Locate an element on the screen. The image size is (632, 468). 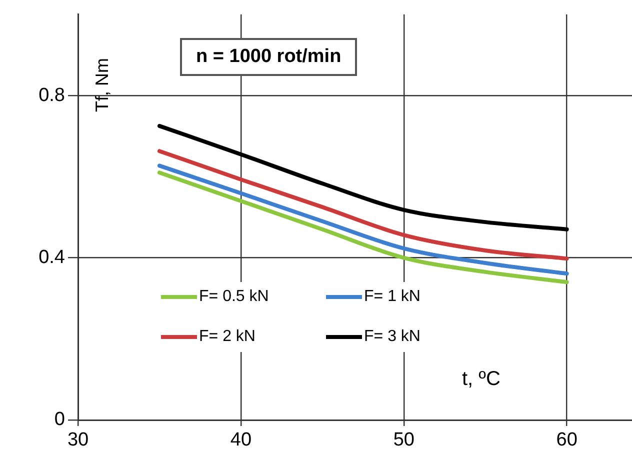
legend-label: F= 1 kN is located at coordinates (392, 297).